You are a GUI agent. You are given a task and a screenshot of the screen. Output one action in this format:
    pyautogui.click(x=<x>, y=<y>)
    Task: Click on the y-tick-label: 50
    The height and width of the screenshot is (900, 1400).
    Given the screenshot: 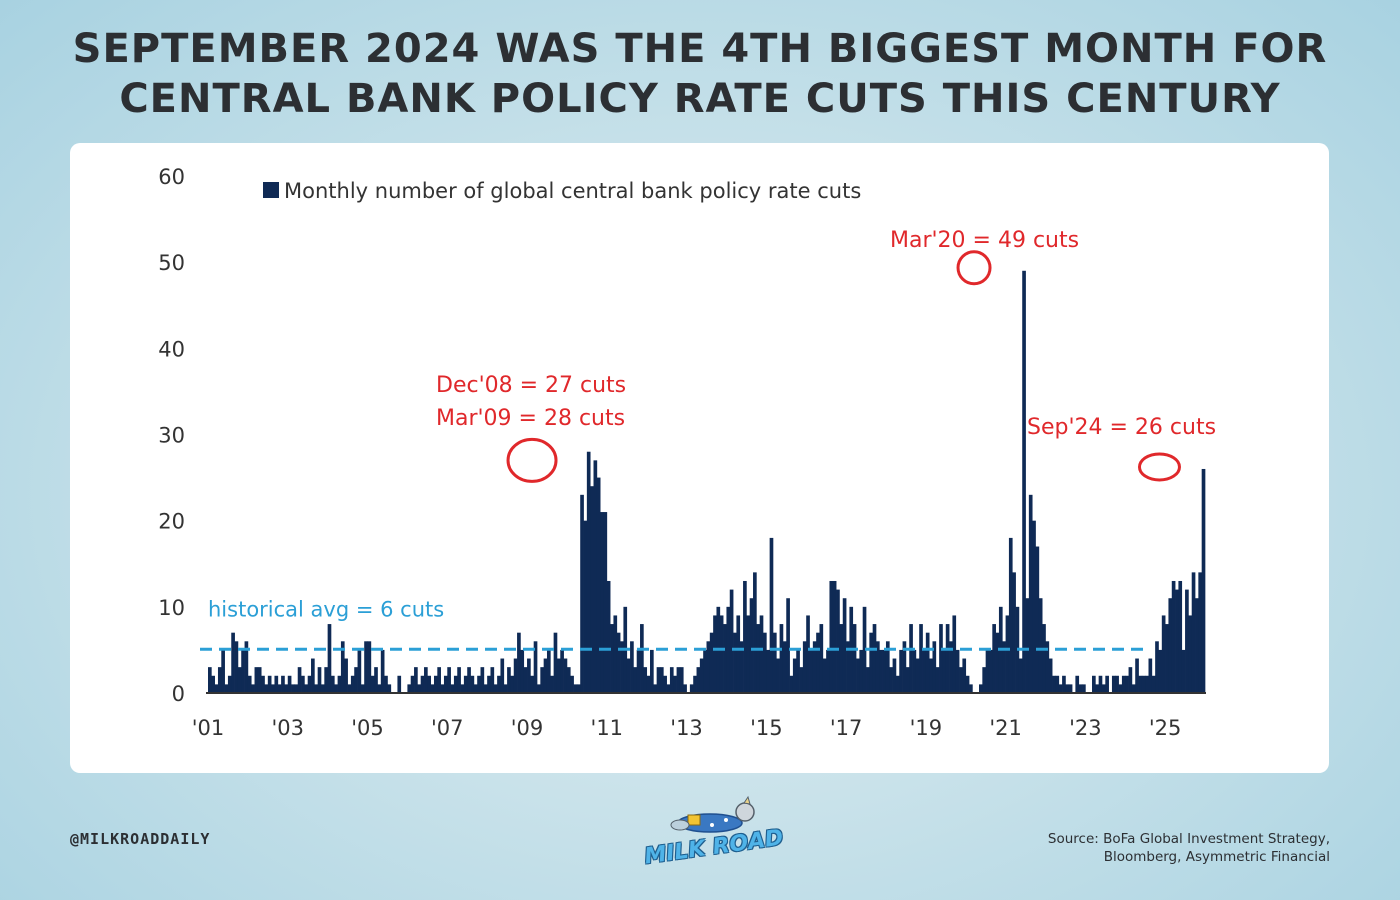 What is the action you would take?
    pyautogui.click(x=171, y=263)
    